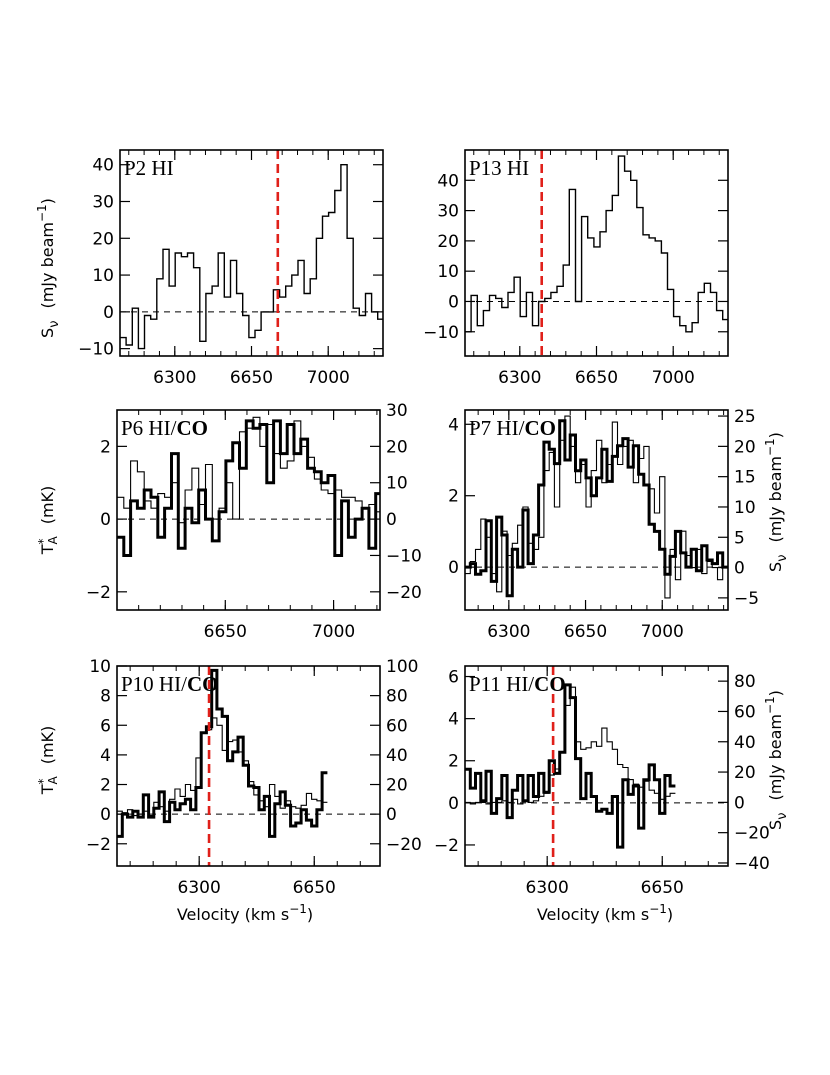  Describe the element at coordinates (453, 804) in the screenshot. I see `y-tick-label-left-p11: 0` at that location.